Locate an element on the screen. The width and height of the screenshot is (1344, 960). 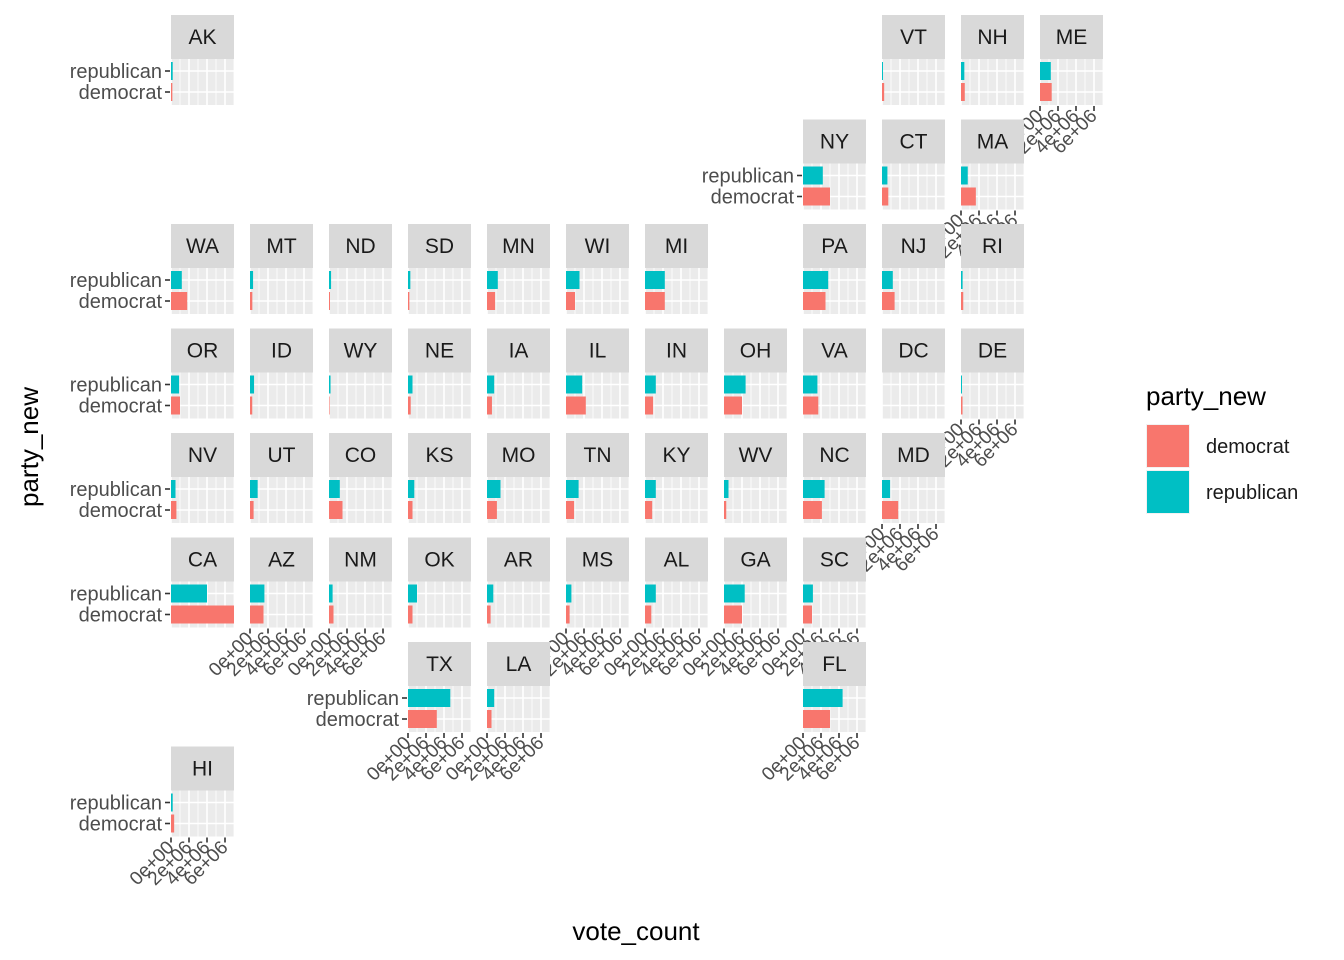
facet-sd: SD is located at coordinates (439, 269).